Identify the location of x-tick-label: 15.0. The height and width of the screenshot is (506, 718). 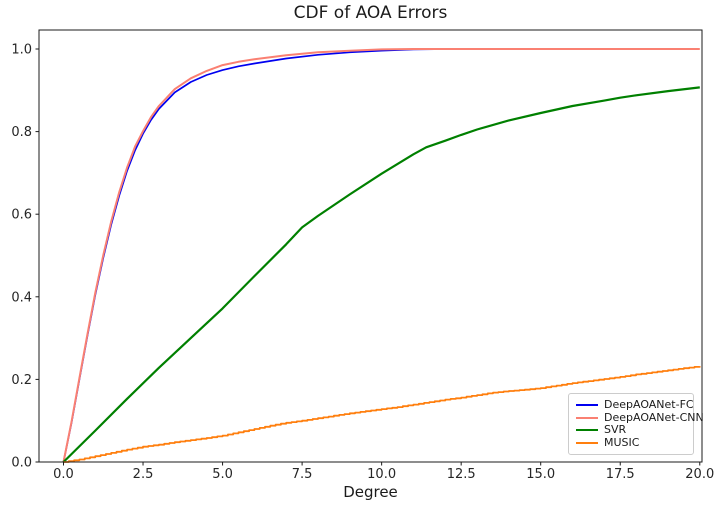
(540, 474).